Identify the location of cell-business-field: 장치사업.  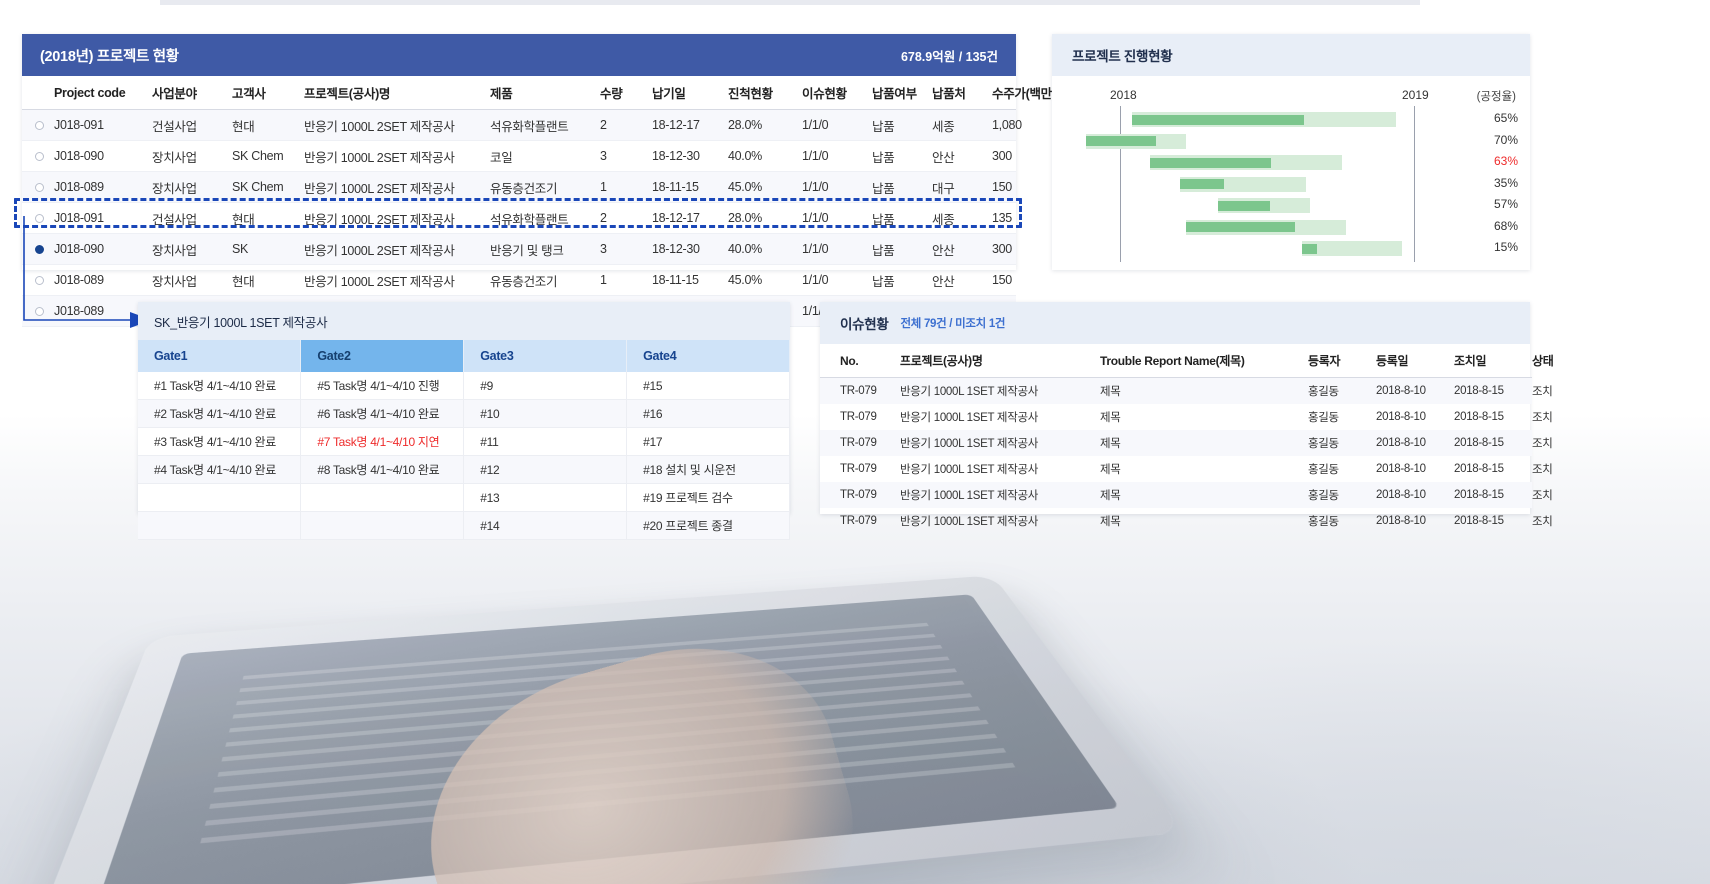
(174, 188).